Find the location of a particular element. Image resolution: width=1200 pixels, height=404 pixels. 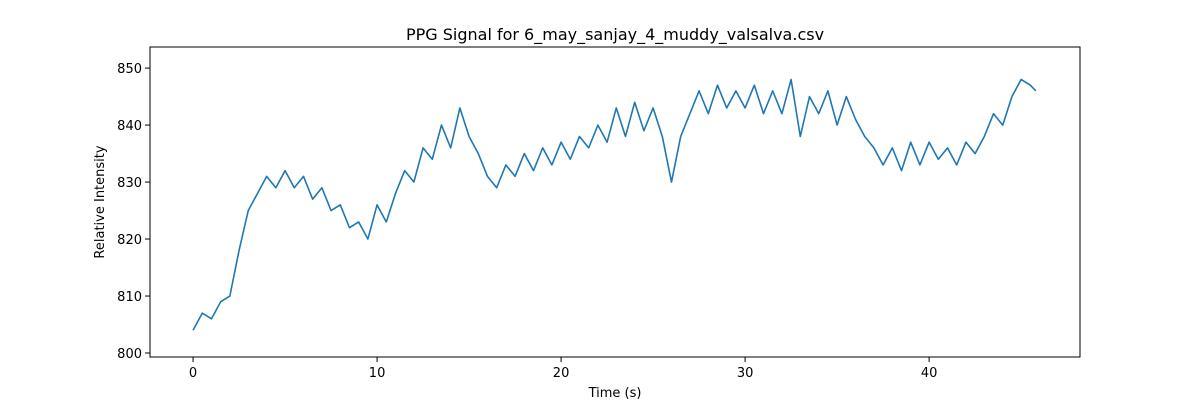

x-axis-label: Time (s) is located at coordinates (615, 393).